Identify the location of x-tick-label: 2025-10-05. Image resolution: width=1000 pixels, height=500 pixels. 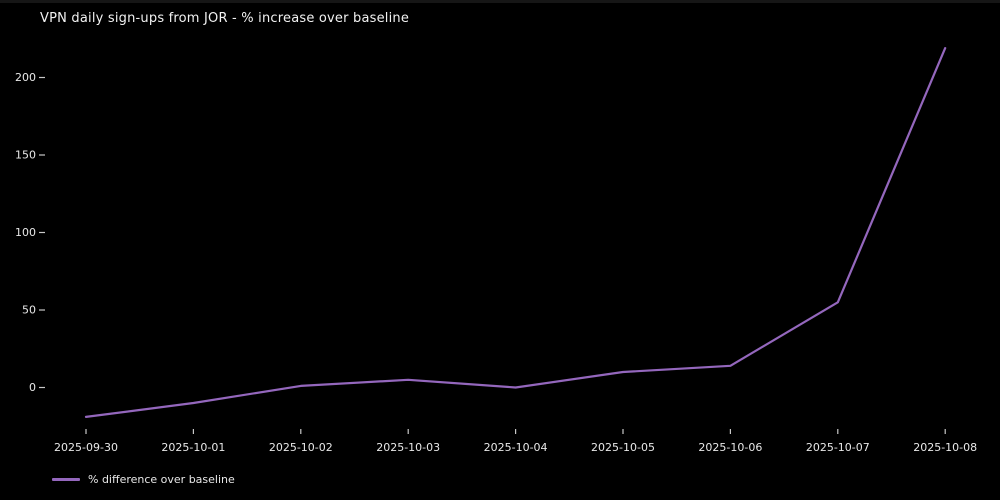
(623, 447).